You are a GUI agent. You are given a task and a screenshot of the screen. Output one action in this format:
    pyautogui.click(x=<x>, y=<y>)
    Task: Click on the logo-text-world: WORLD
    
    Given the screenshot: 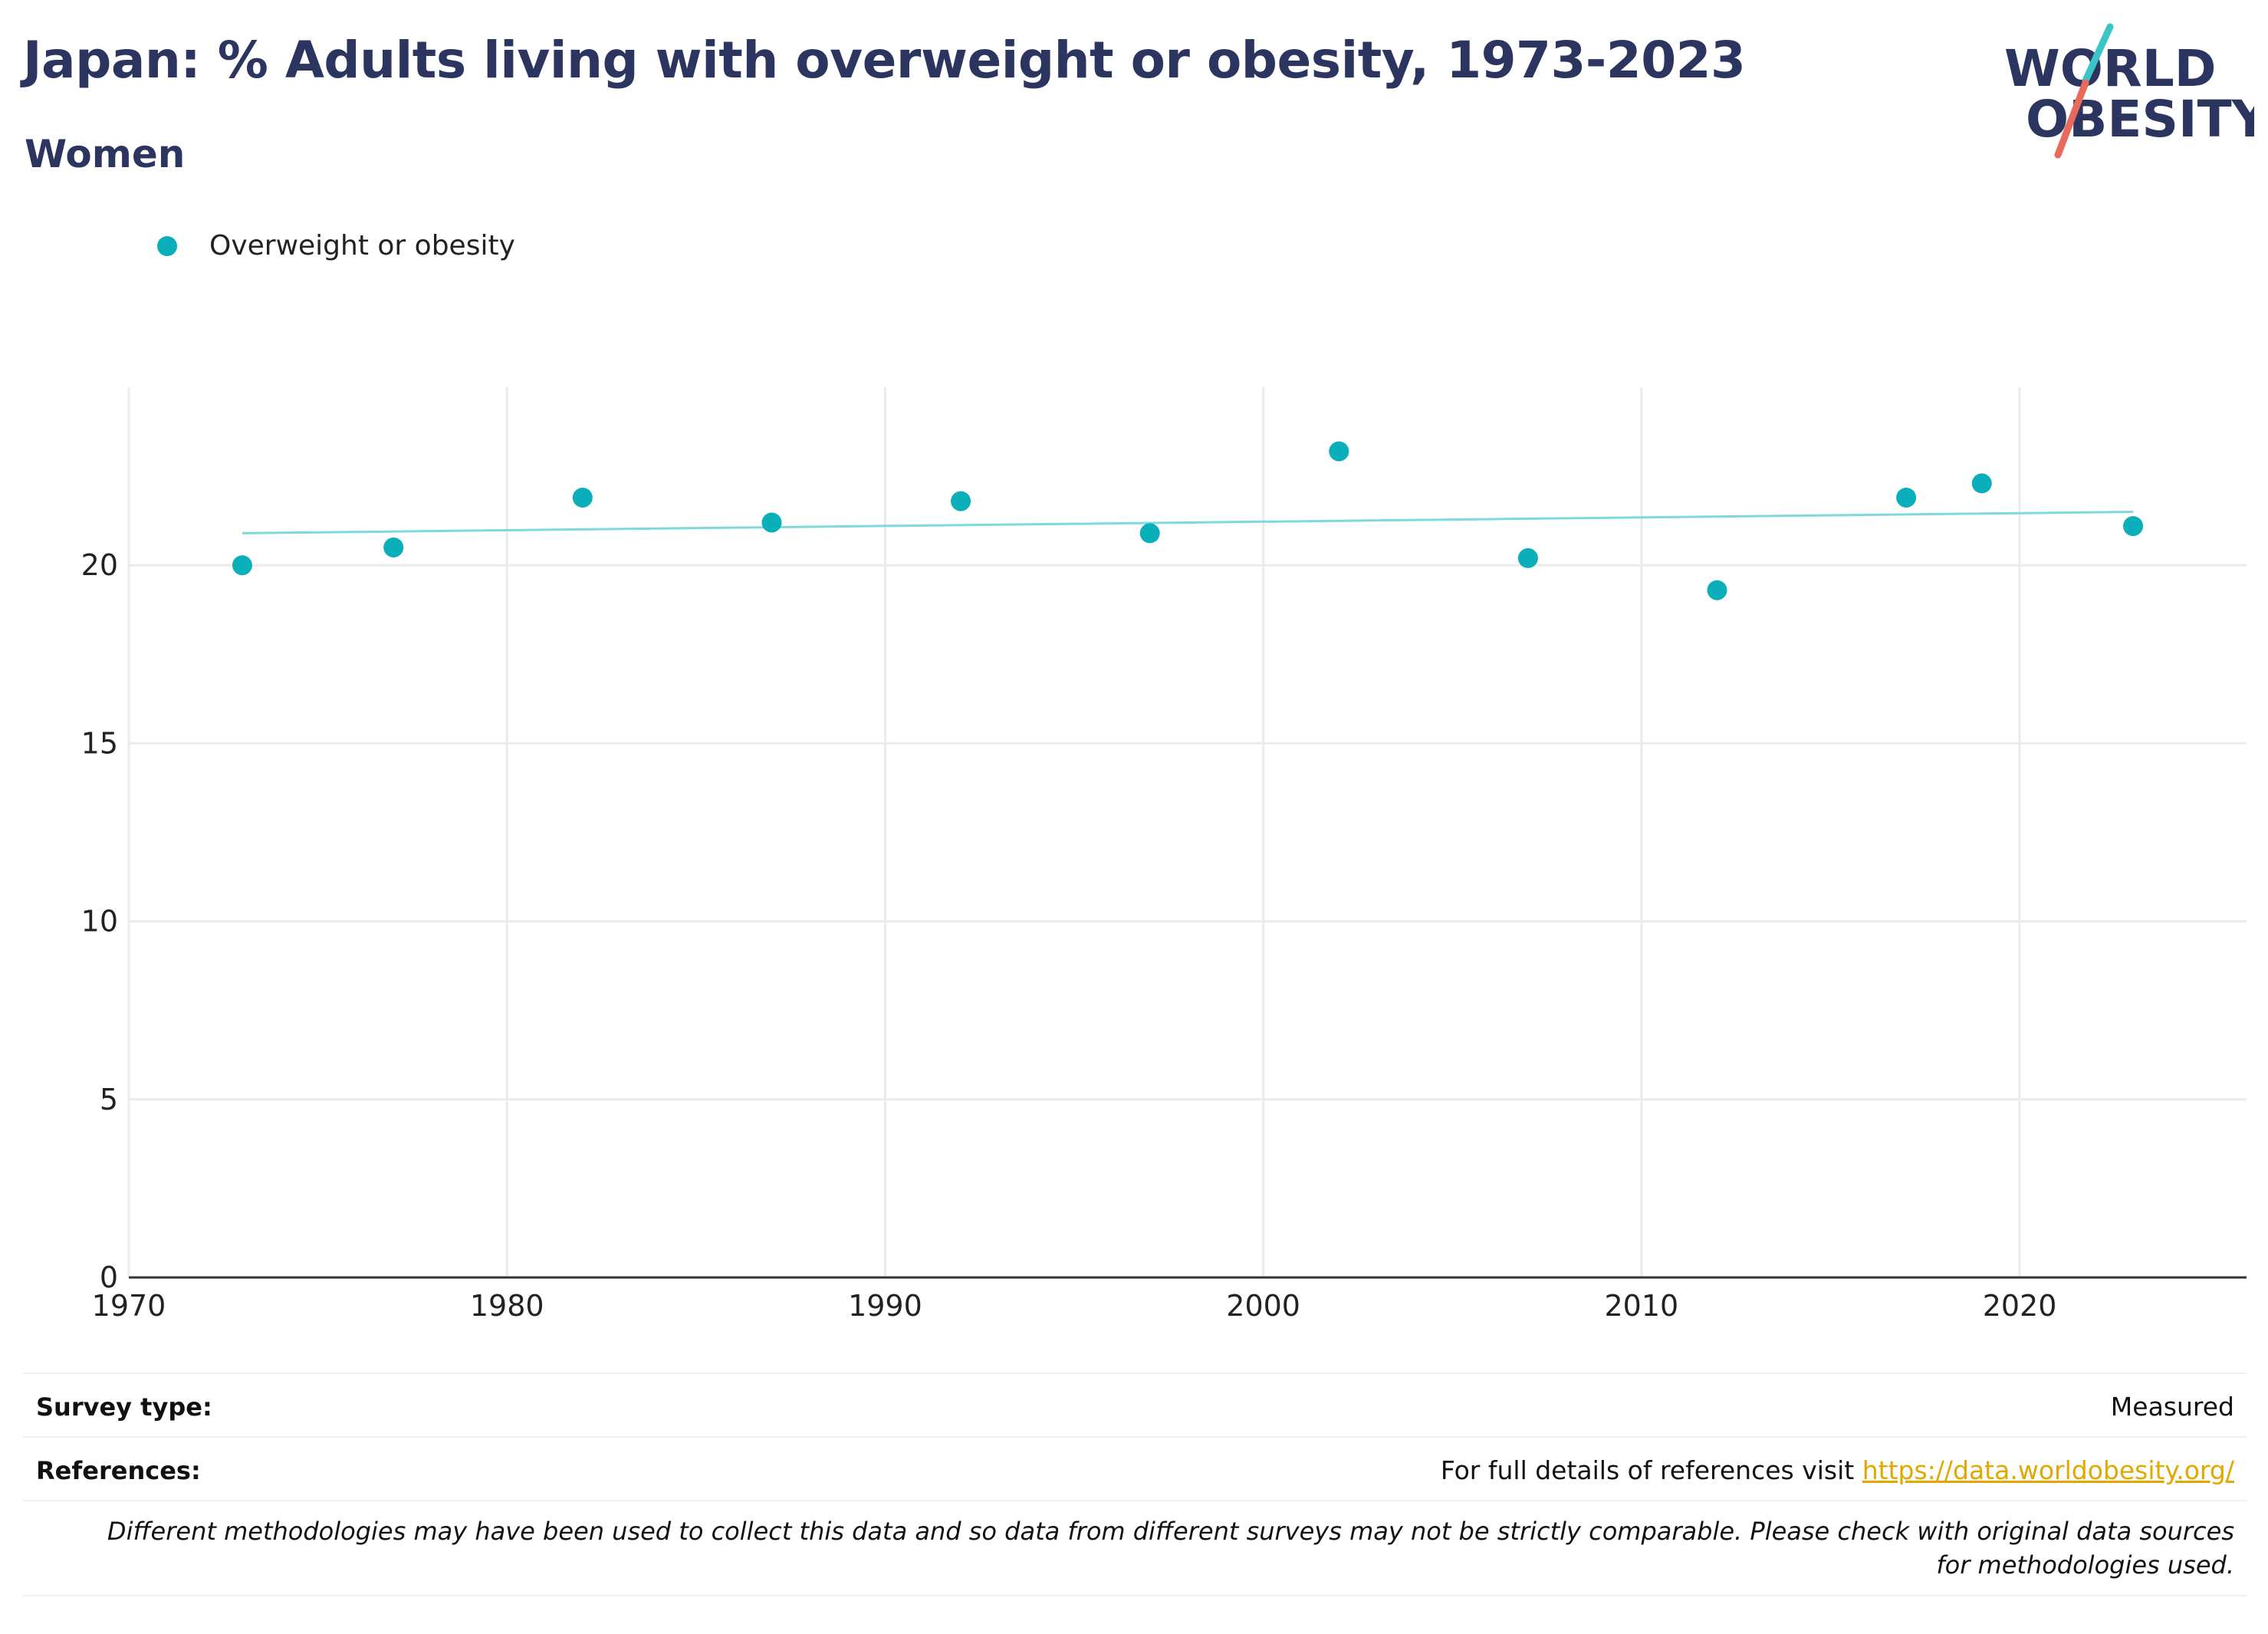 What is the action you would take?
    pyautogui.click(x=2110, y=68)
    